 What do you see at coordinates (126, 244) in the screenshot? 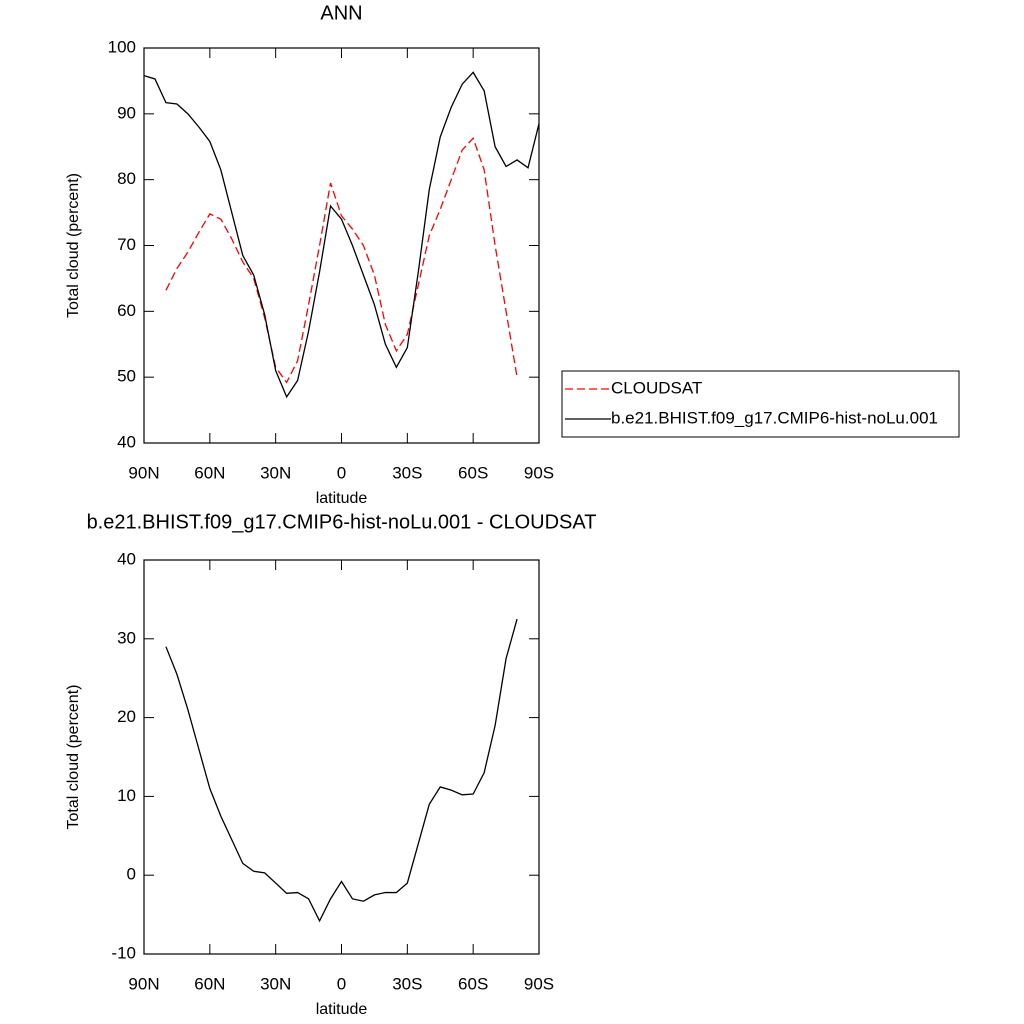
I see `y-tick-label: 70` at bounding box center [126, 244].